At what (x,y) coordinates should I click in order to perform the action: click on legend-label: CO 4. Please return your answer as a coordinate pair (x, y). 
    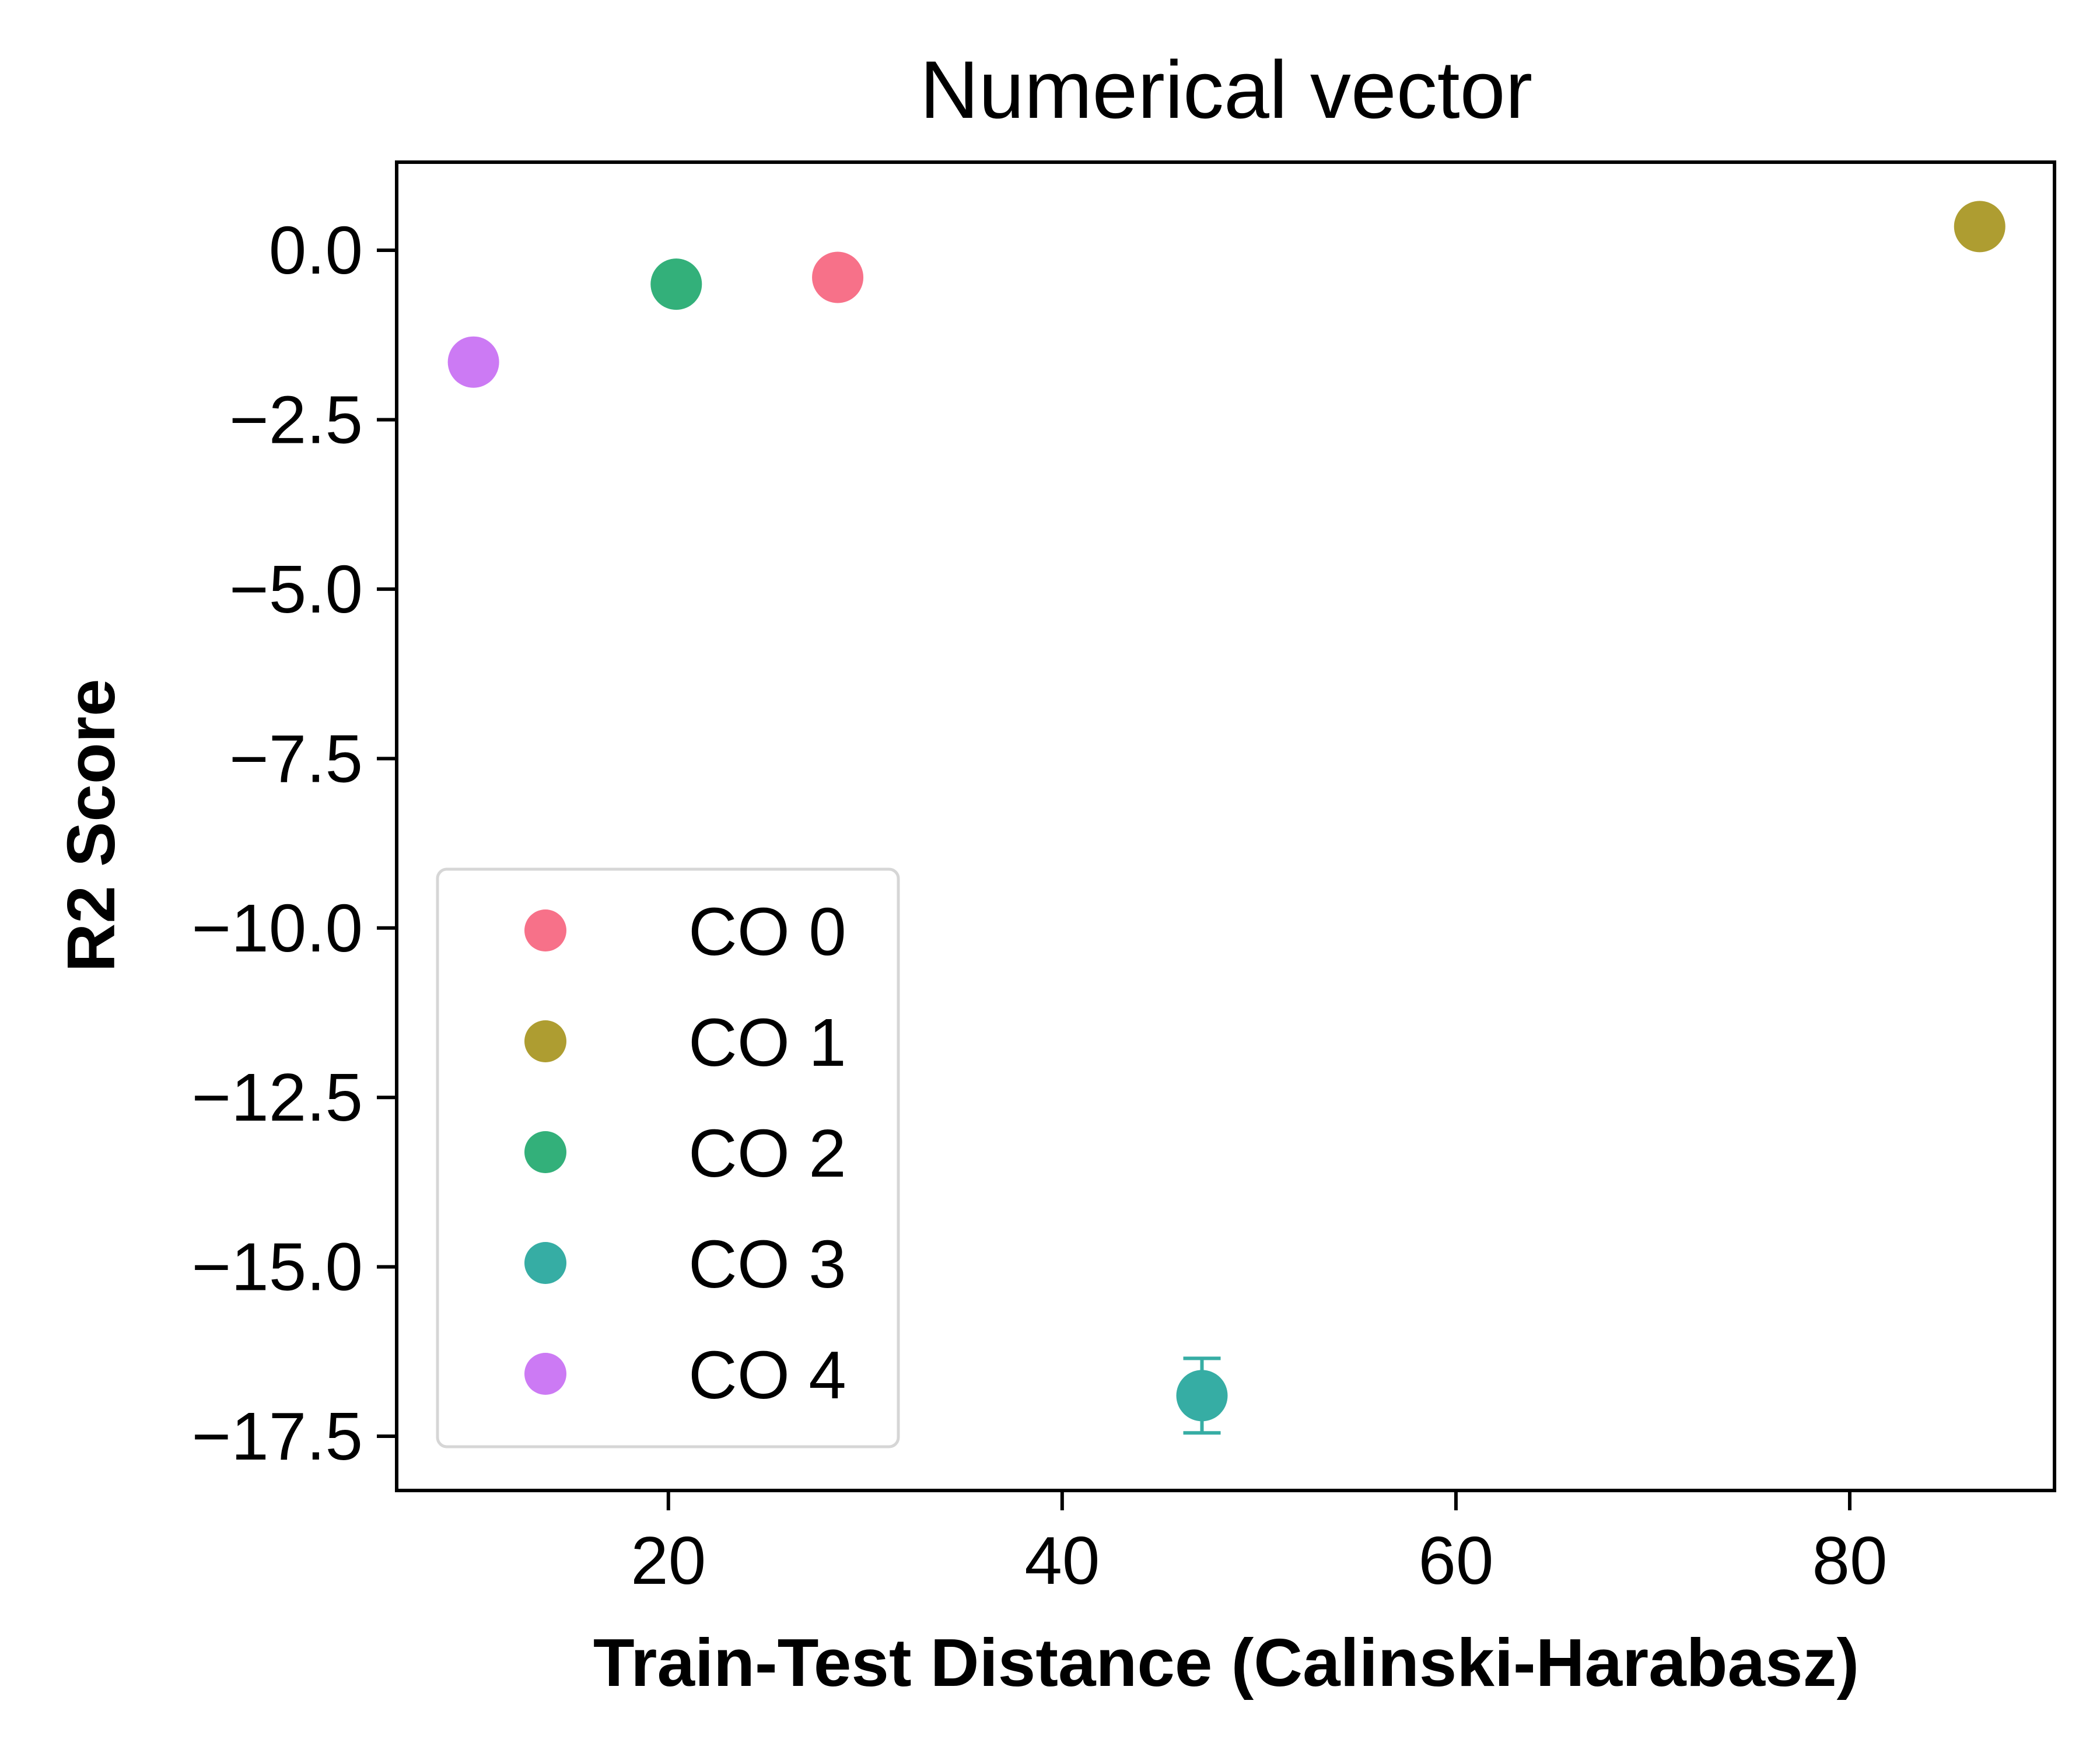
    Looking at the image, I should click on (767, 1375).